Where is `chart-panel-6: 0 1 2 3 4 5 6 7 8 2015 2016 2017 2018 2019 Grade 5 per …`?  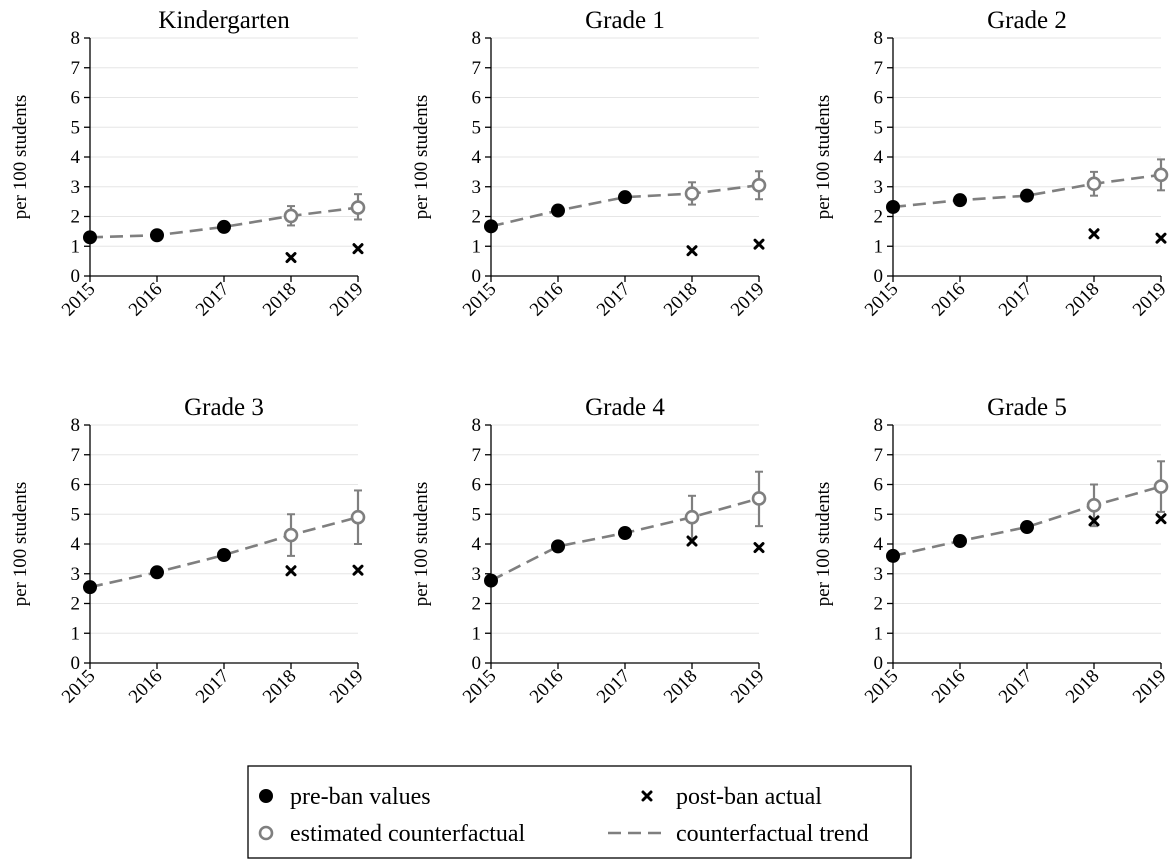 chart-panel-6: 0 1 2 3 4 5 6 7 8 2015 2016 2017 2018 2019 Grade 5 per … is located at coordinates (992, 550).